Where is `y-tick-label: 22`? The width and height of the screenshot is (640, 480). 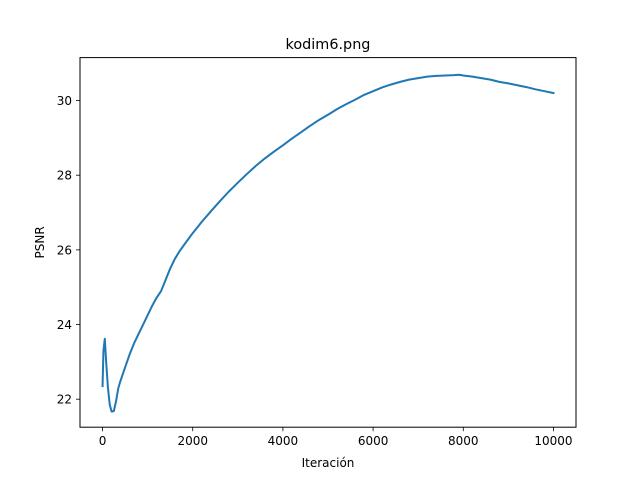 y-tick-label: 22 is located at coordinates (64, 400).